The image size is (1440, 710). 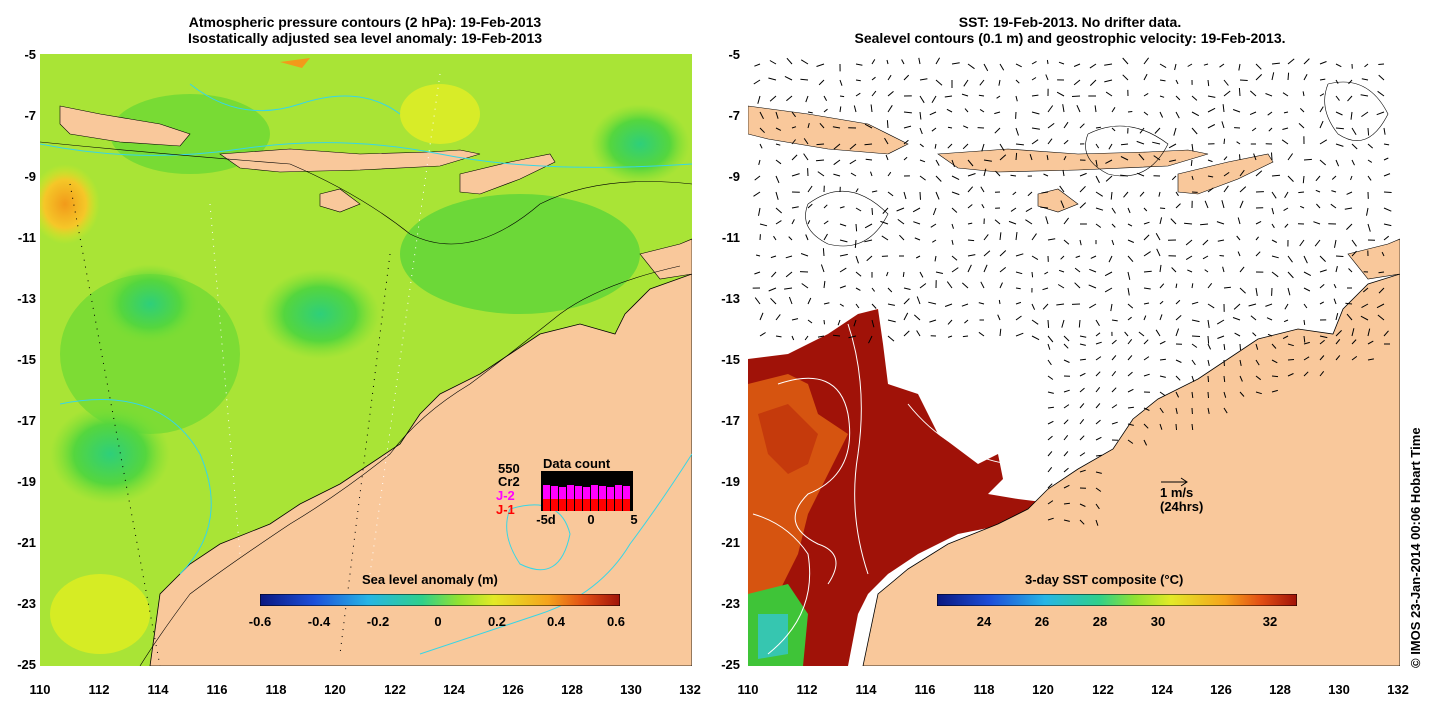 I want to click on sst-colorbar-tick: 30, so click(x=1158, y=621).